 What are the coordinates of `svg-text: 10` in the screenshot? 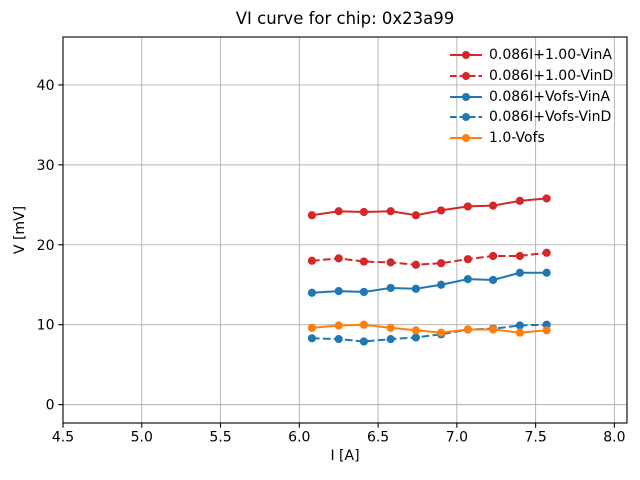 It's located at (46, 326).